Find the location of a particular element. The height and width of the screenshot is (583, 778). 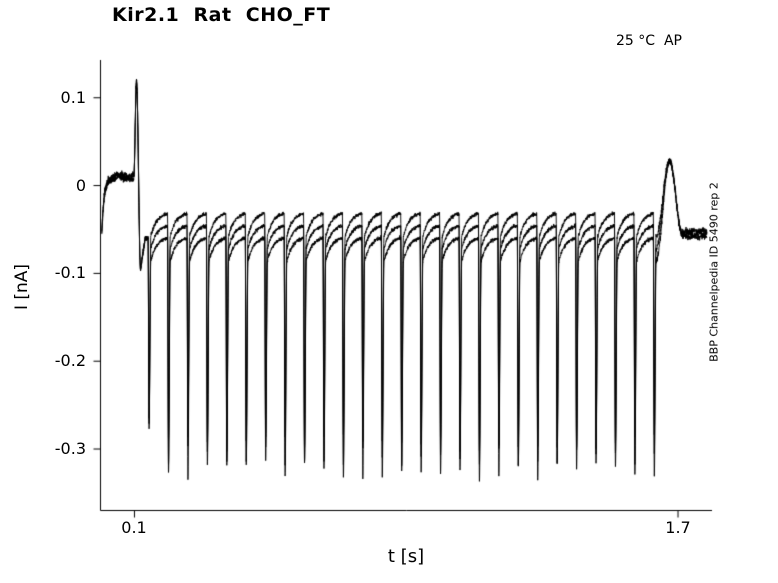

x-tick-label: 1.7 is located at coordinates (678, 527).